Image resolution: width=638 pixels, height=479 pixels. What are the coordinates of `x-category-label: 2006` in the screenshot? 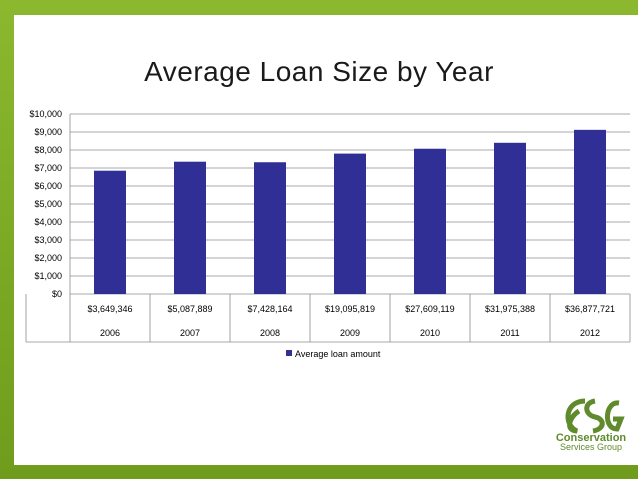 It's located at (110, 333).